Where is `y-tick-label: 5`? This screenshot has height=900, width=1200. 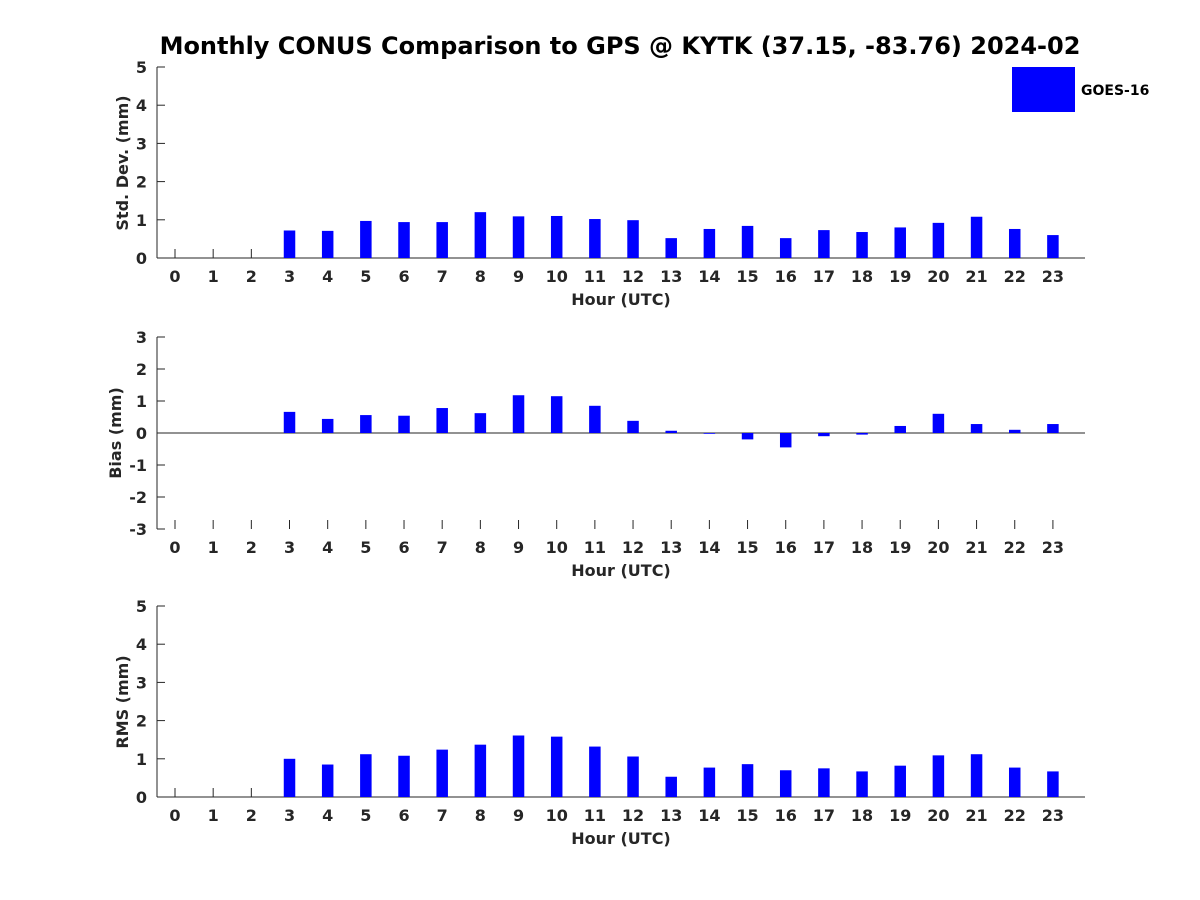 y-tick-label: 5 is located at coordinates (141, 67).